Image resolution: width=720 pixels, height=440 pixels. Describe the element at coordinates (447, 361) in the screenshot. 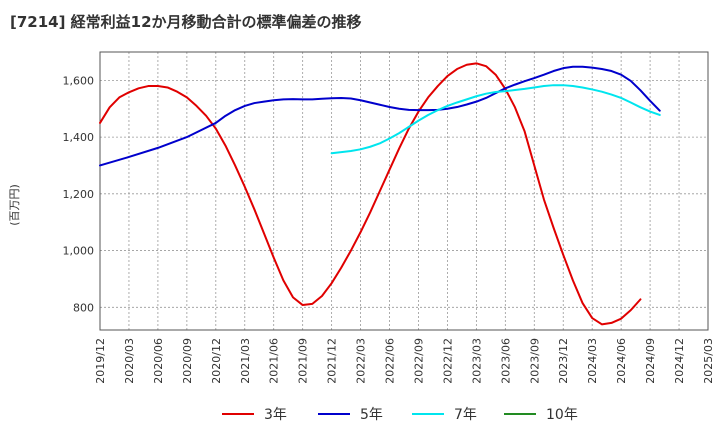

I see `x-tick-label: 2022/12` at that location.